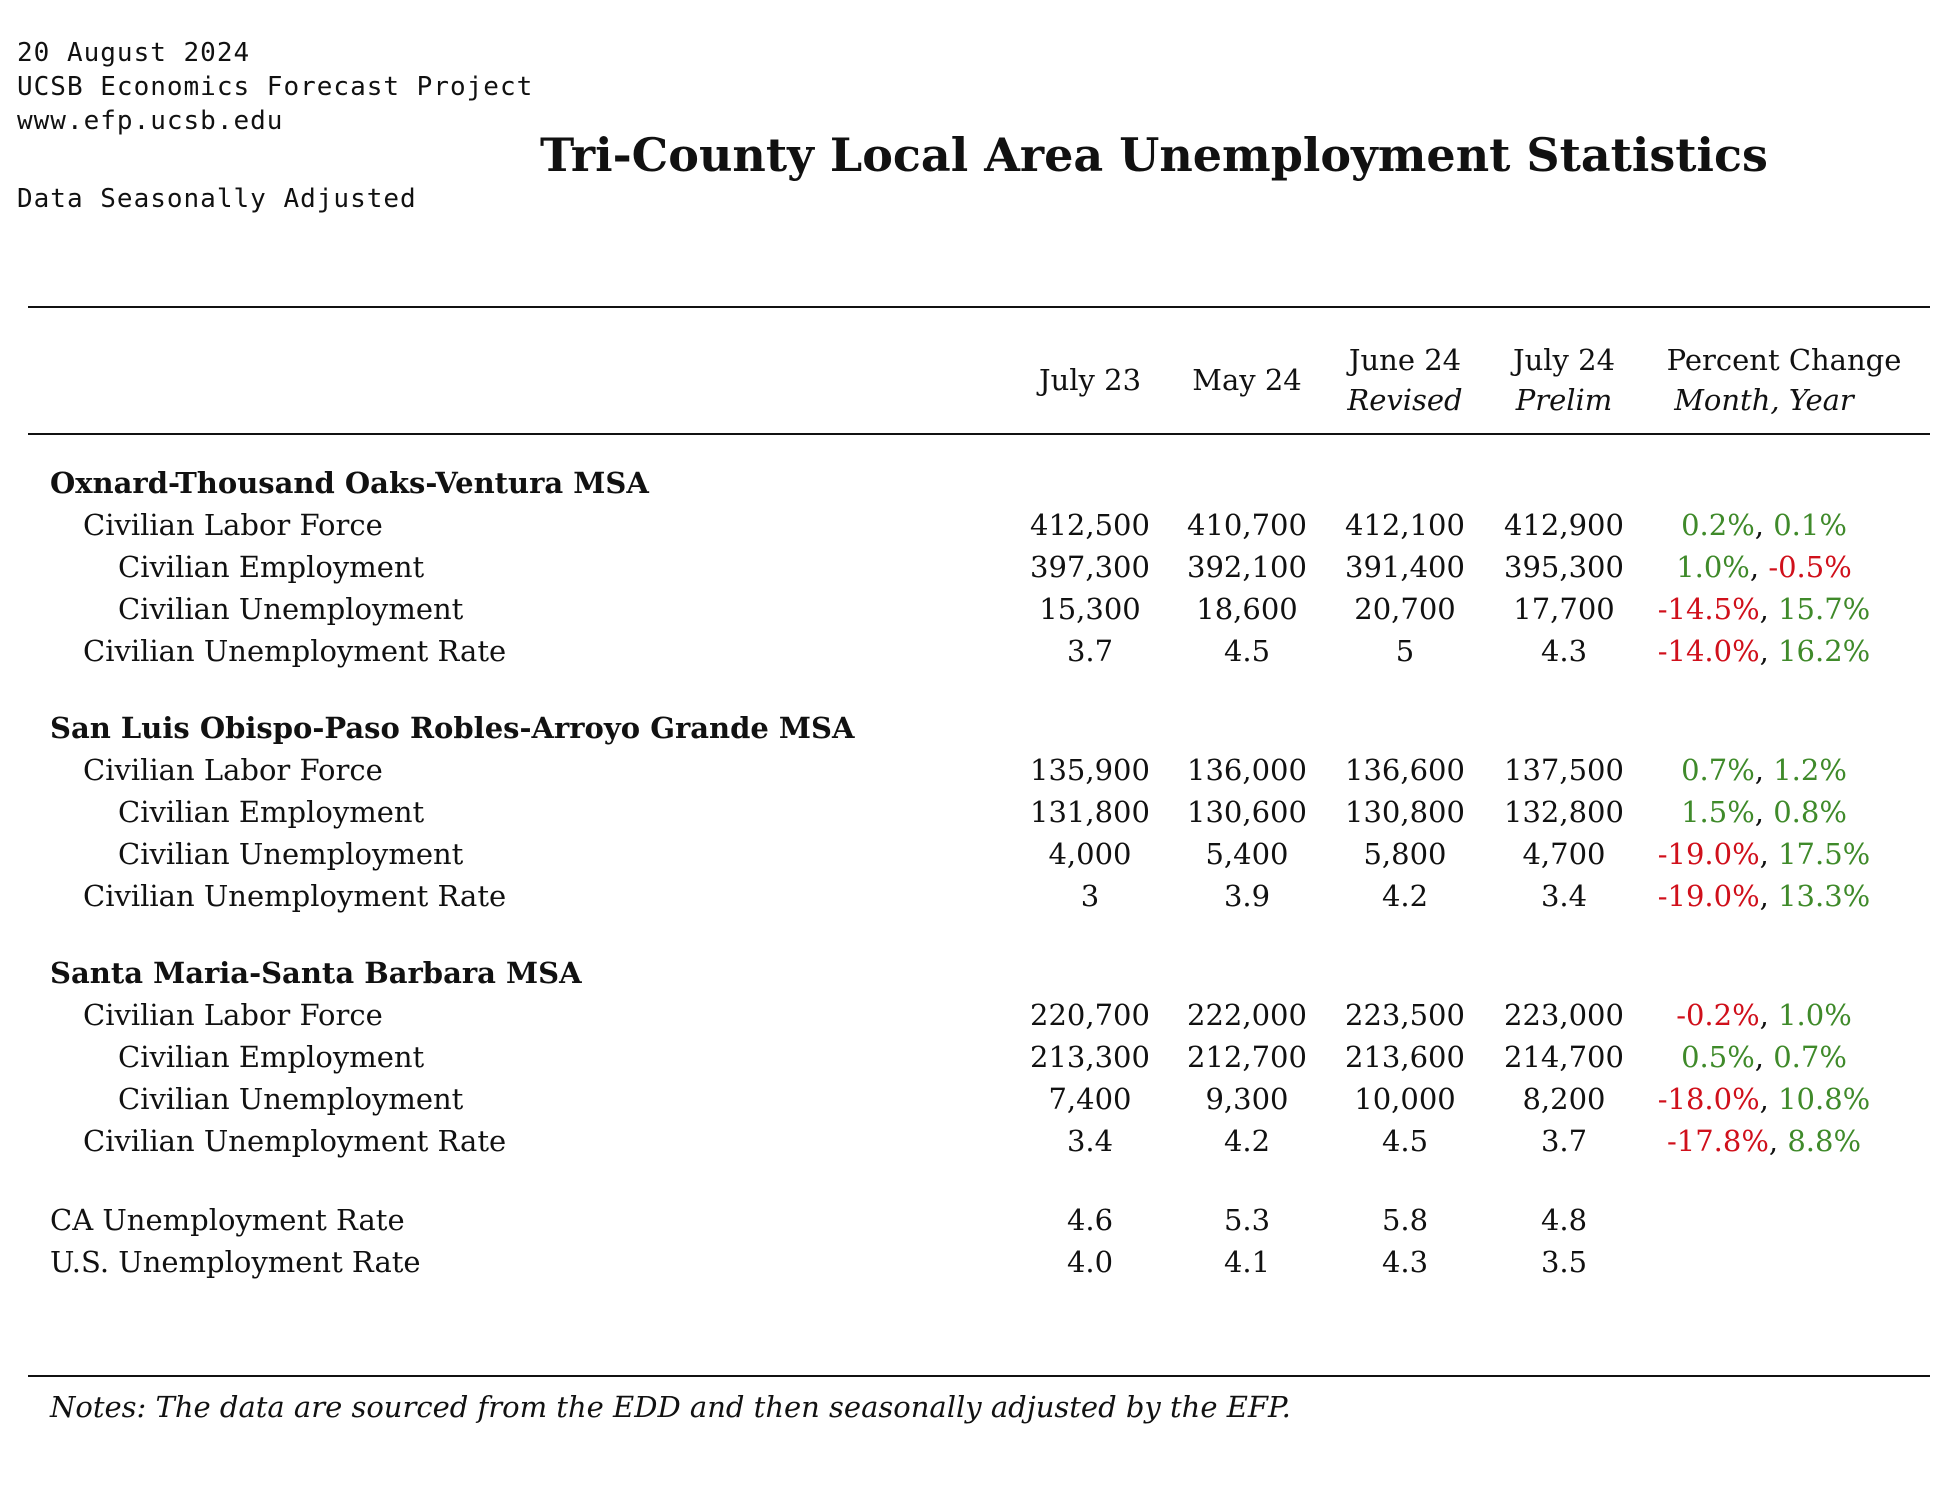 The image size is (1941, 1487). Describe the element at coordinates (1090, 854) in the screenshot. I see `data-cell: 4,000` at that location.